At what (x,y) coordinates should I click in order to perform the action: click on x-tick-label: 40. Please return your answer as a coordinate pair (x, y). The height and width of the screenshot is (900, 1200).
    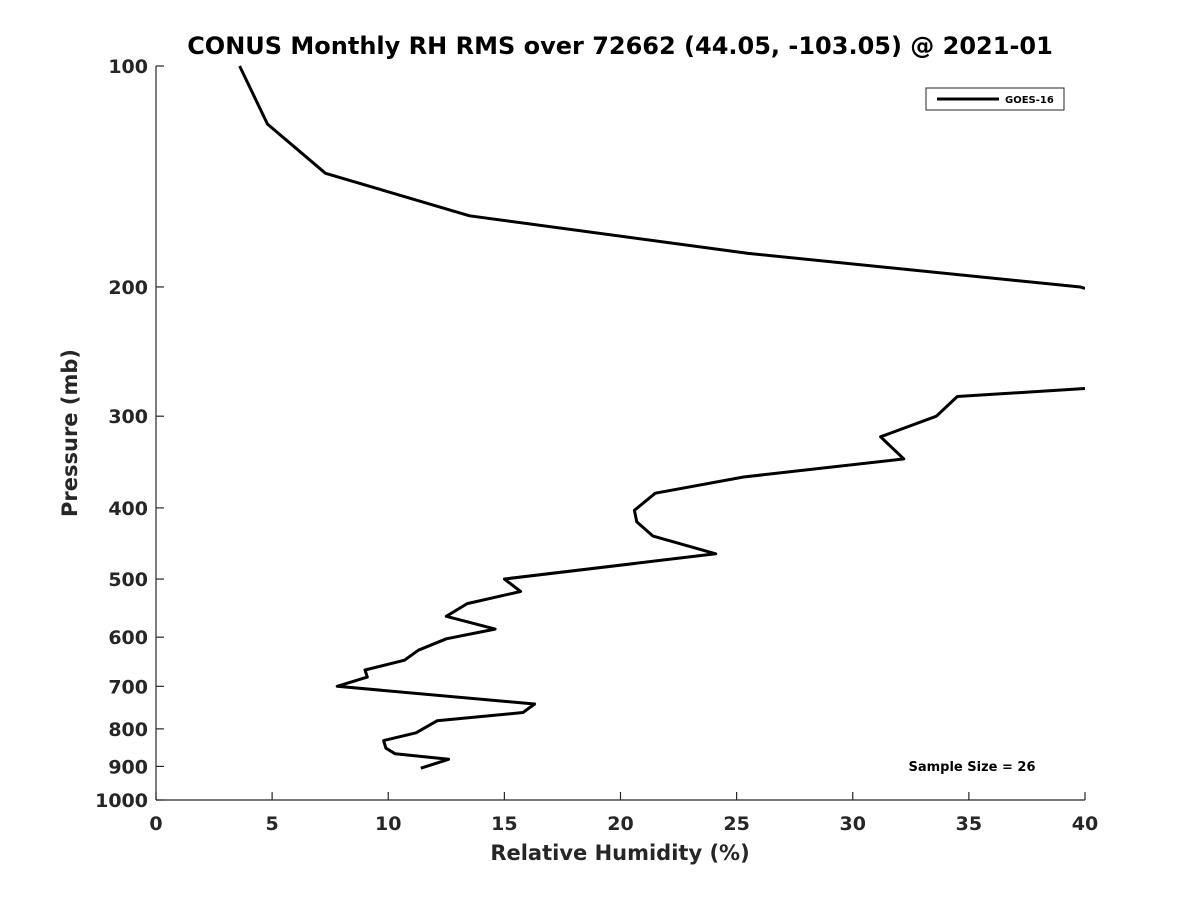
    Looking at the image, I should click on (1085, 824).